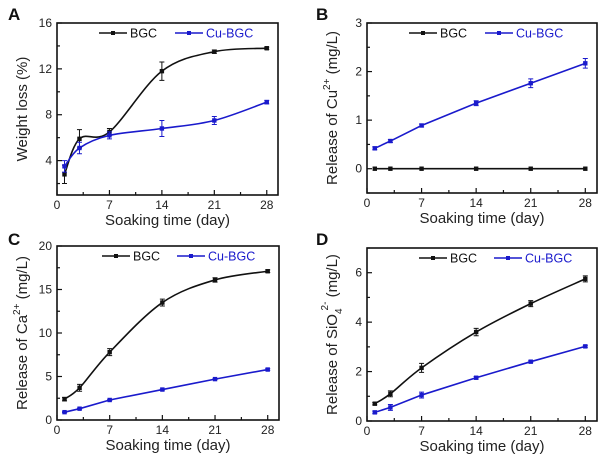 This screenshot has height=459, width=604. What do you see at coordinates (48, 377) in the screenshot?
I see `y-tick-label: 5` at bounding box center [48, 377].